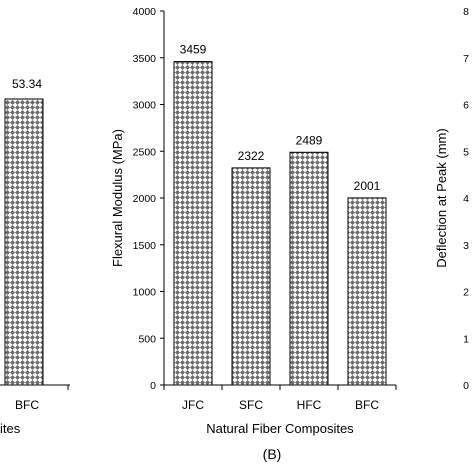 This screenshot has height=474, width=474. I want to click on x-tick-label: SFC, so click(251, 405).